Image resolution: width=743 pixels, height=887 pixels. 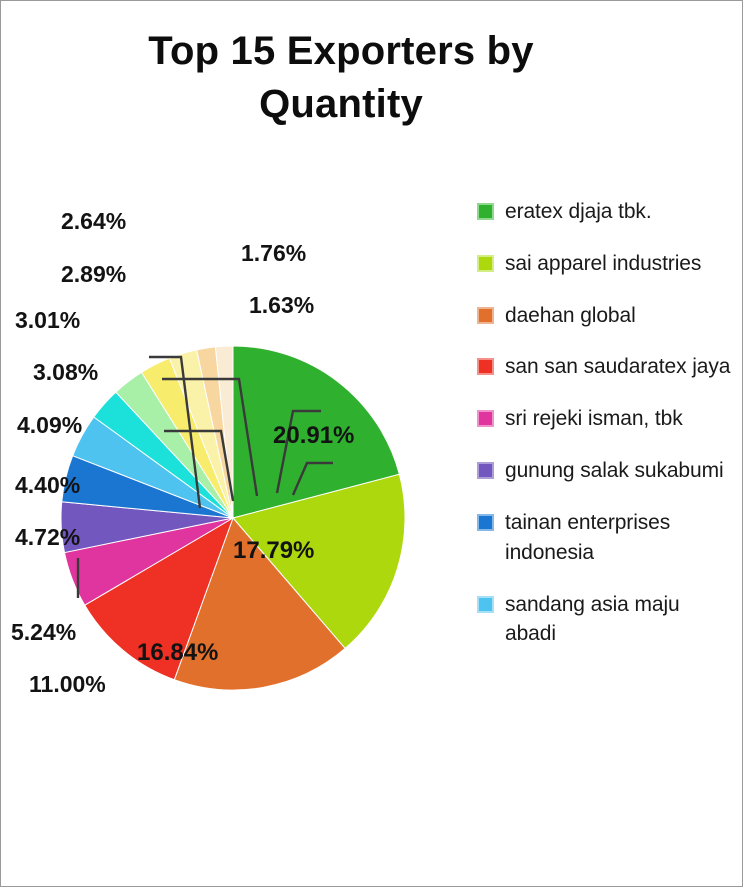 What do you see at coordinates (50, 425) in the screenshot?
I see `slice-data-label: 4.09%` at bounding box center [50, 425].